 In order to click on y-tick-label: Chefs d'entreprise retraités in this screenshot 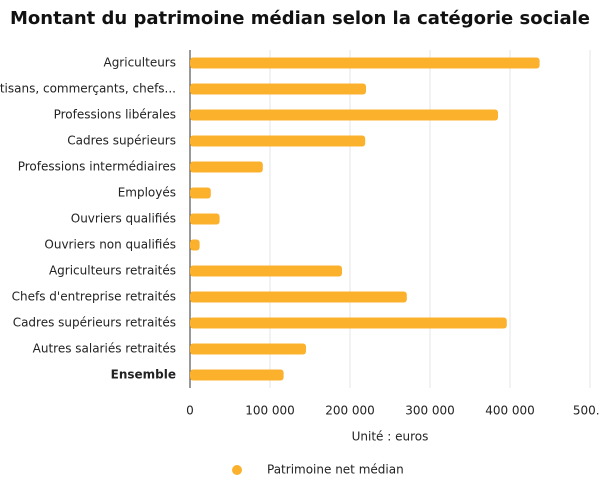, I will do `click(94, 297)`.